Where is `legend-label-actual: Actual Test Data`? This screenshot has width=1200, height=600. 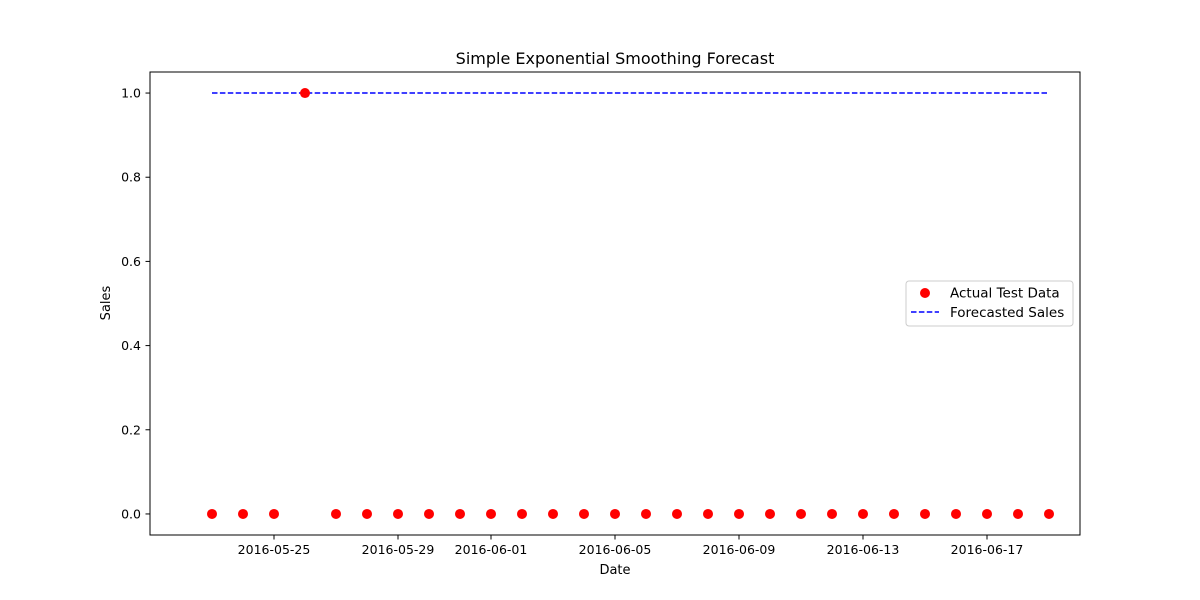 legend-label-actual: Actual Test Data is located at coordinates (1005, 294).